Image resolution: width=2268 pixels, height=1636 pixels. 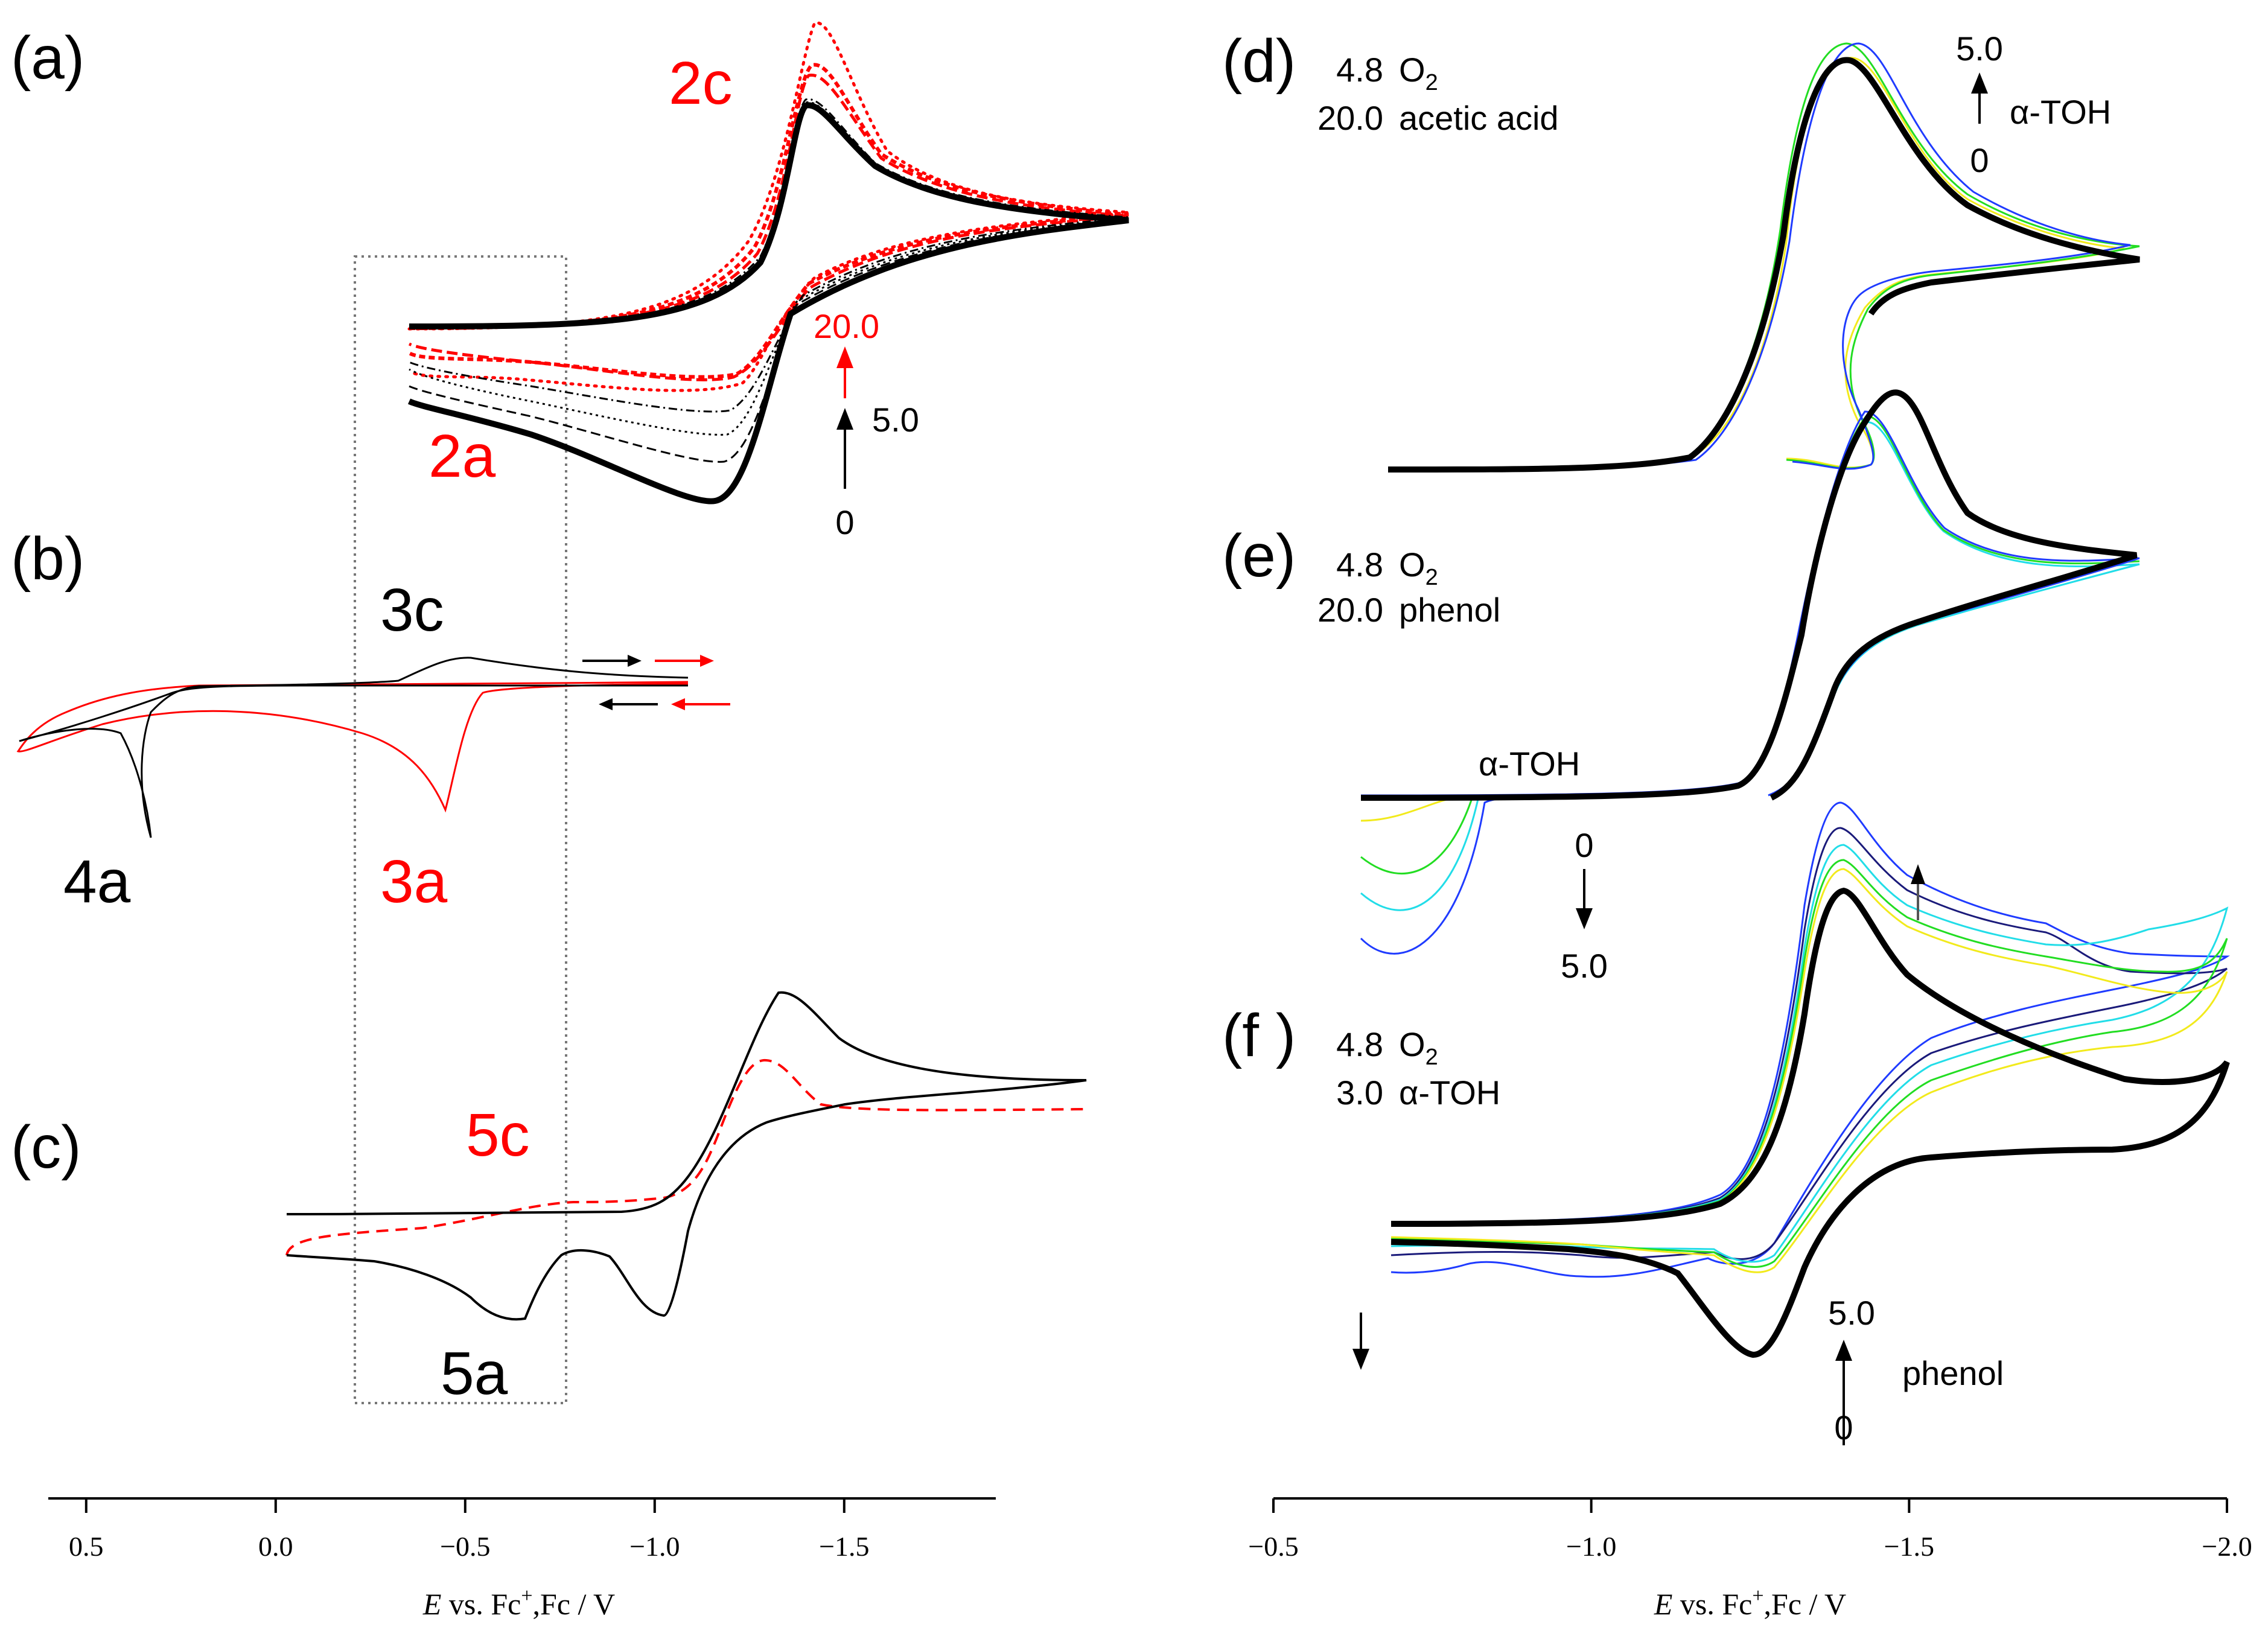 What do you see at coordinates (1359, 1093) in the screenshot?
I see `cond-f-atoh-value: 3.0` at bounding box center [1359, 1093].